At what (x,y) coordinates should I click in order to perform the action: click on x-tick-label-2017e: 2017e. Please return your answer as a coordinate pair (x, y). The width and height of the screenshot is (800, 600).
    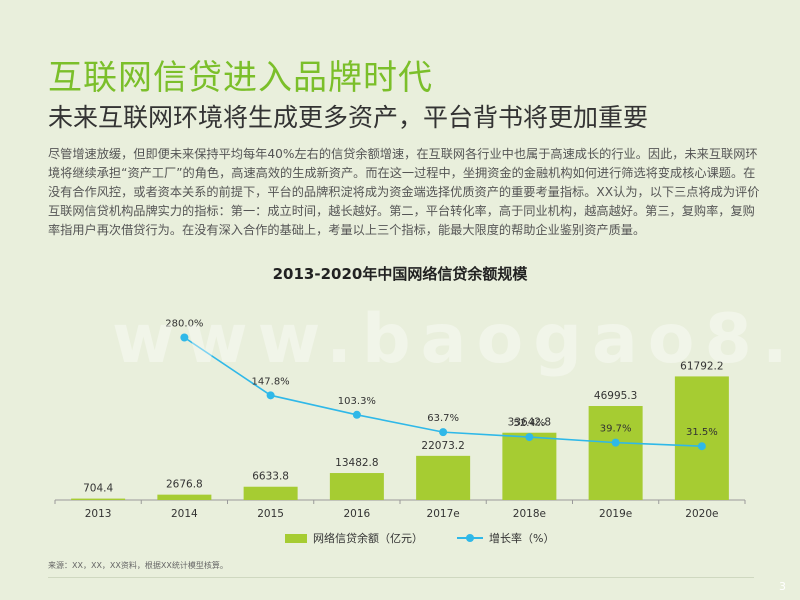
    Looking at the image, I should click on (443, 514).